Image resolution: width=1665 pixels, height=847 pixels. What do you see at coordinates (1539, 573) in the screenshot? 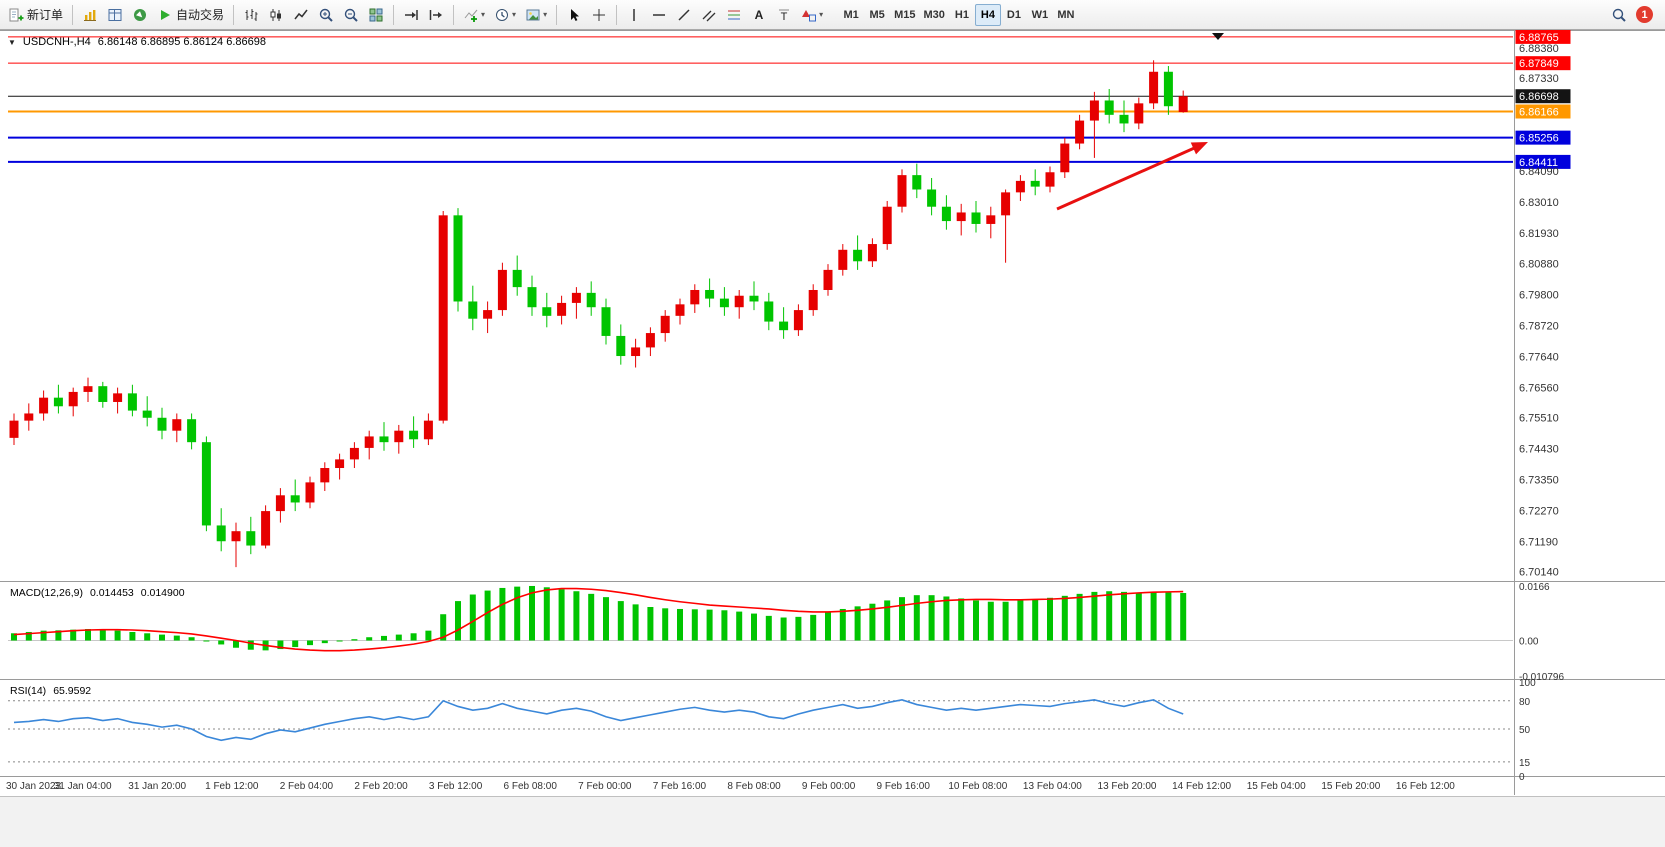
I see `svg-text: 6.70140` at bounding box center [1539, 573].